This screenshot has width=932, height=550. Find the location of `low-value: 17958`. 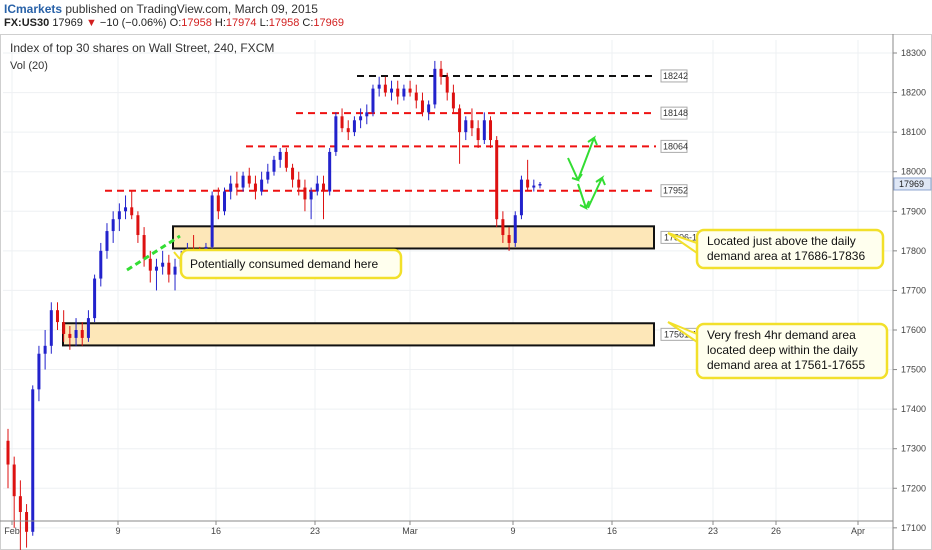

low-value: 17958 is located at coordinates (284, 23).